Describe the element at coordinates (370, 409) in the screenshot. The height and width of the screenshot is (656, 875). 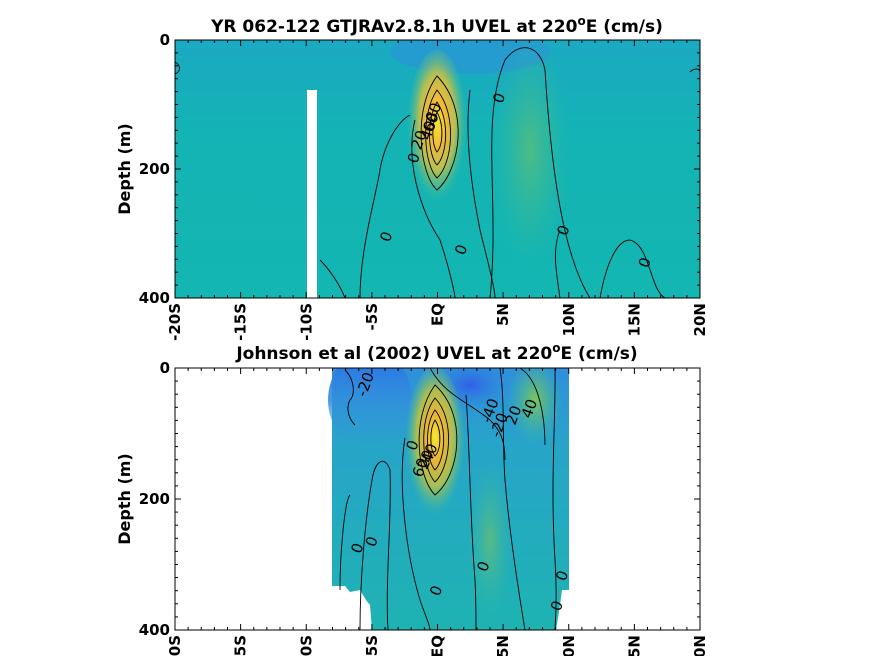
I see `westward-jet-south` at that location.